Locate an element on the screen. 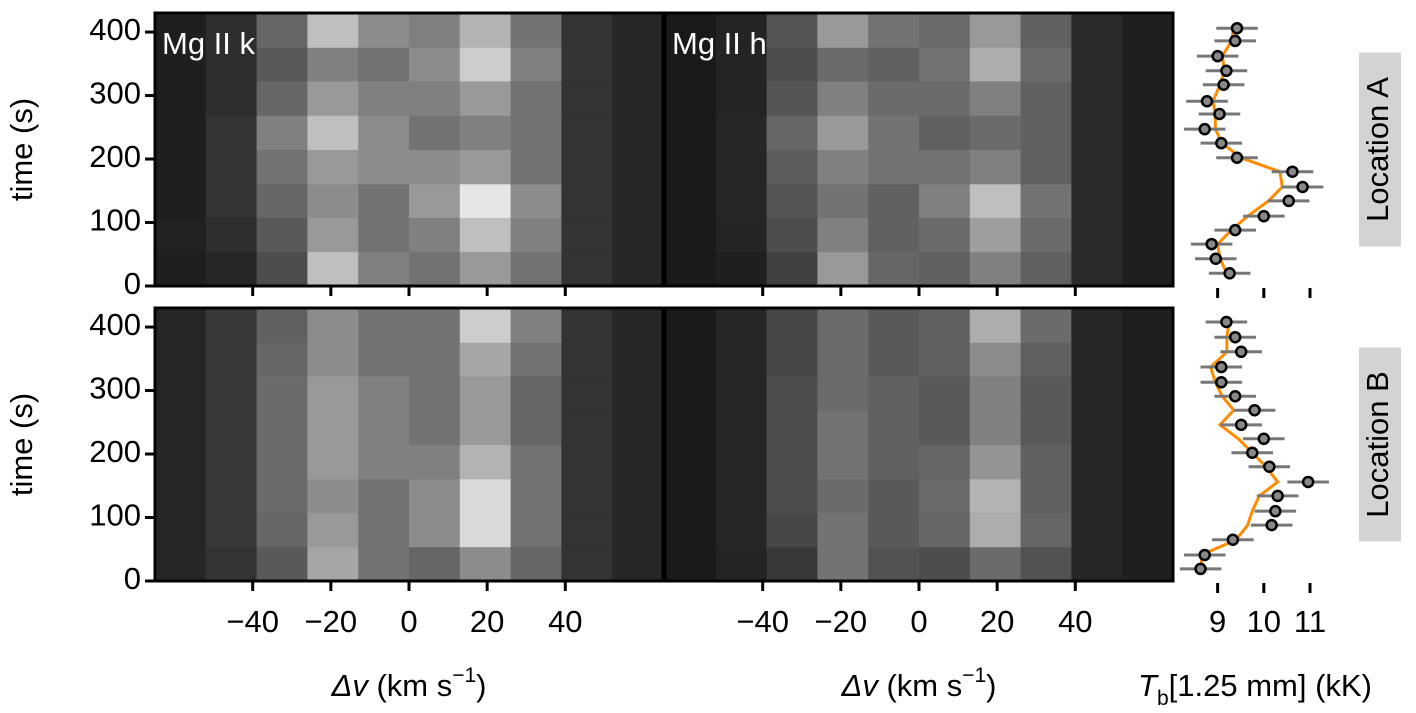 This screenshot has width=1416, height=713. fit-line is located at coordinates (1239, 445).